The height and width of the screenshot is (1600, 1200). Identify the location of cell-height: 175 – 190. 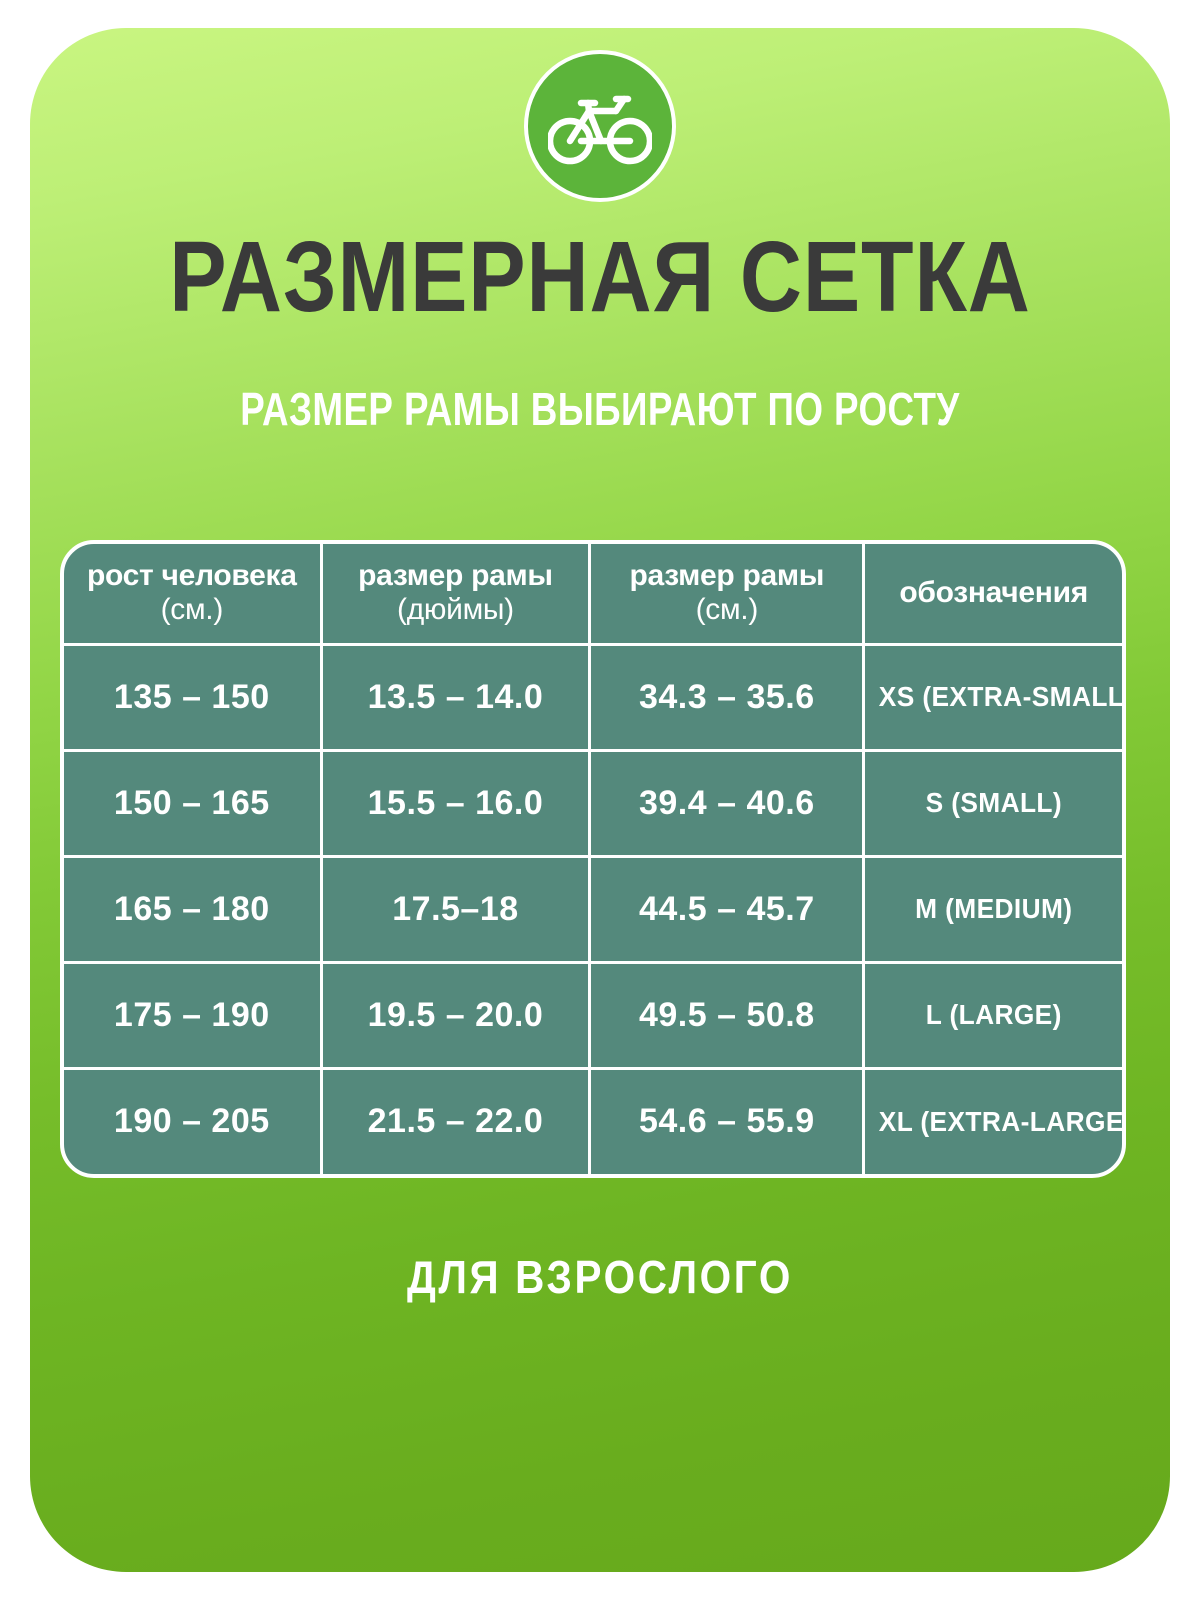
(193, 1016).